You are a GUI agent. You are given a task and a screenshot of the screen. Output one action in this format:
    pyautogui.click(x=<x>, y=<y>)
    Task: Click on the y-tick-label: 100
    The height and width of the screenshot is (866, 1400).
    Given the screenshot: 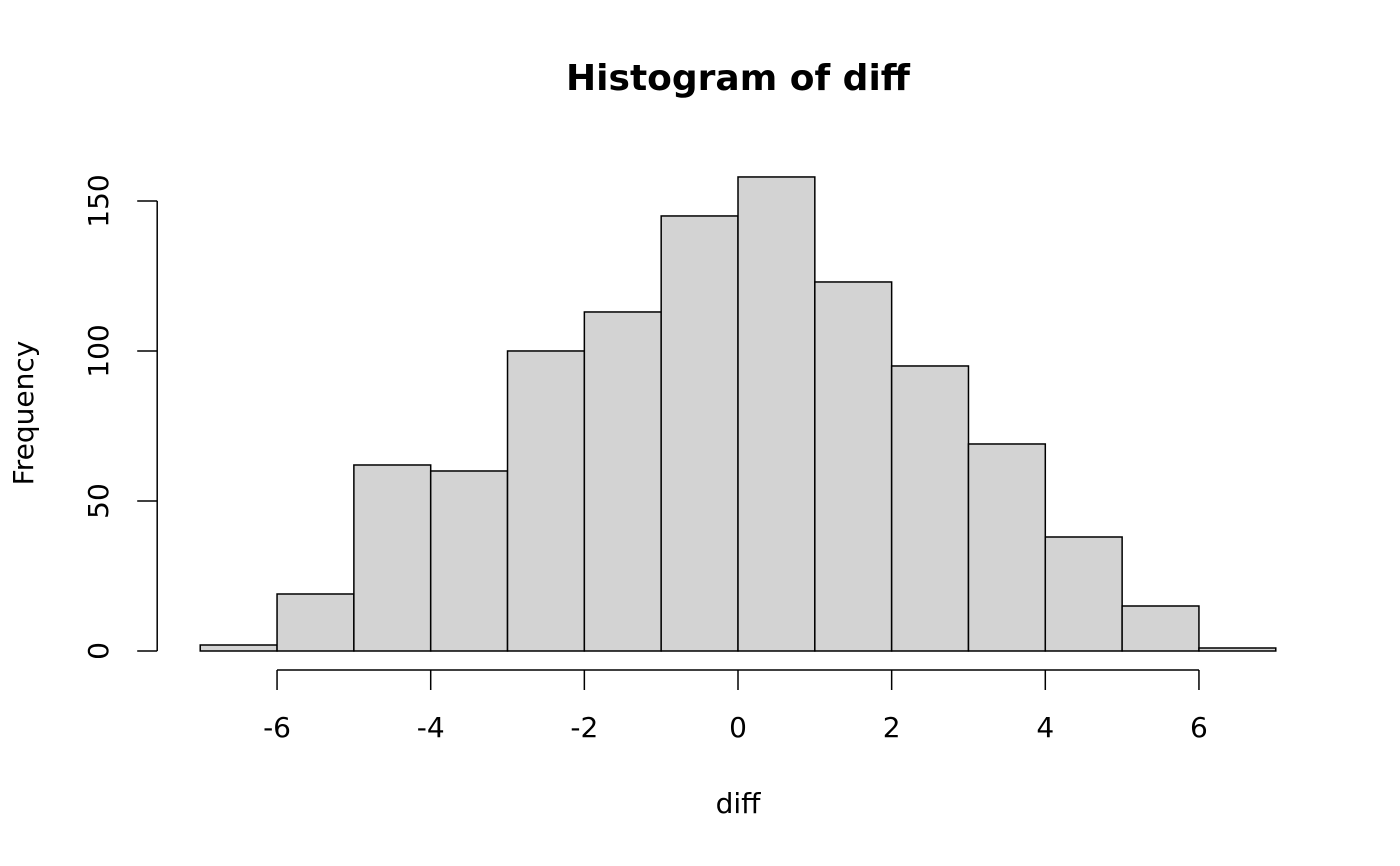 What is the action you would take?
    pyautogui.click(x=98, y=350)
    